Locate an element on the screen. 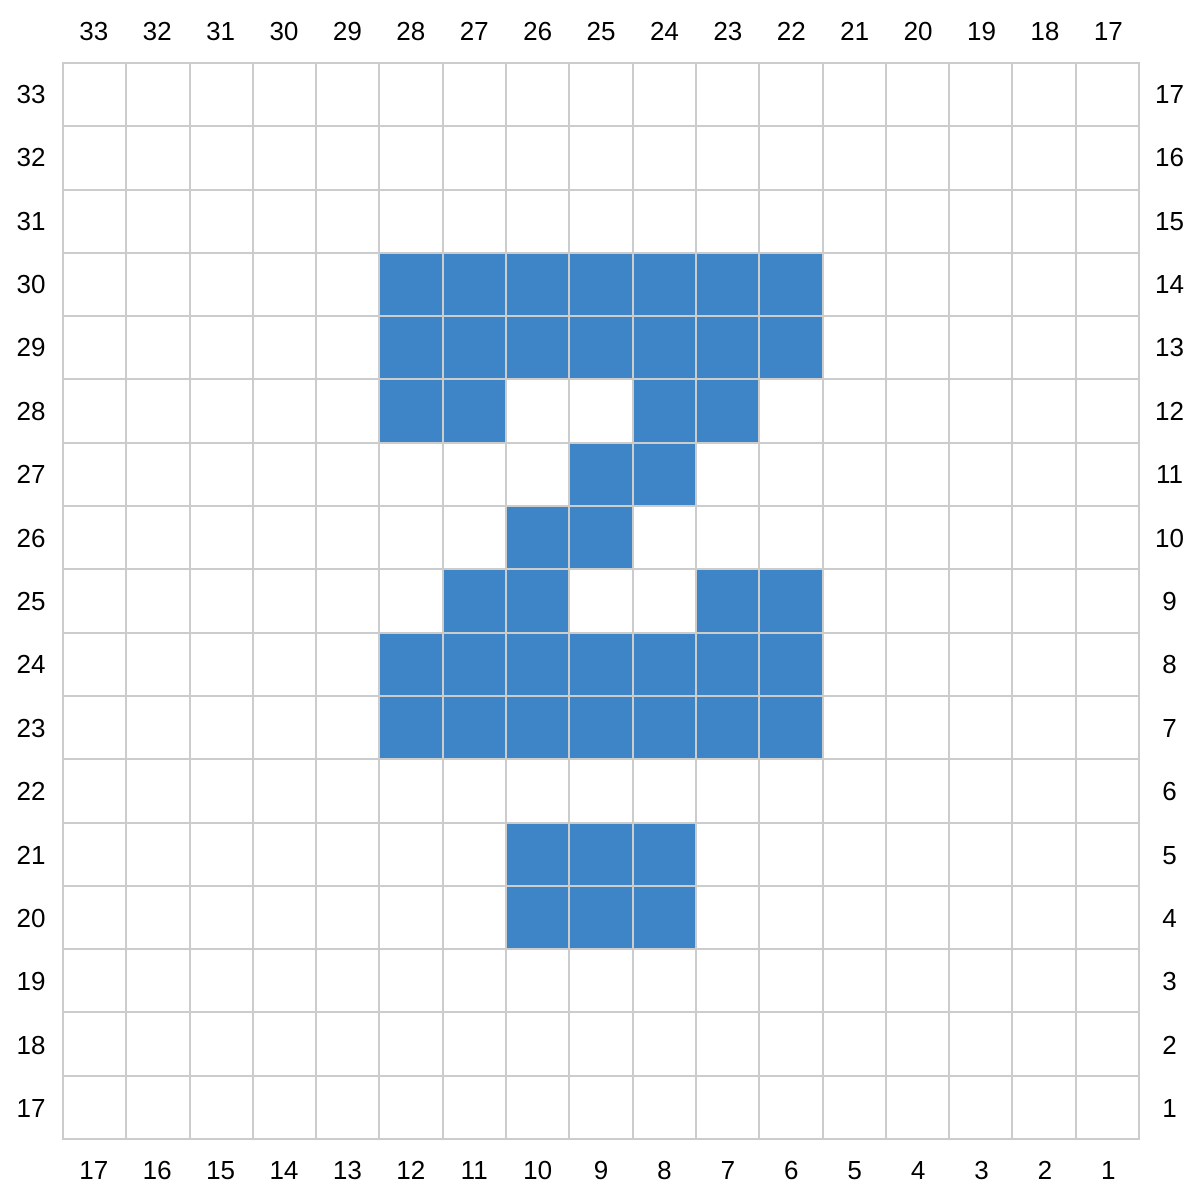 This screenshot has height=1200, width=1200. left-axis-label: 28 is located at coordinates (31, 410).